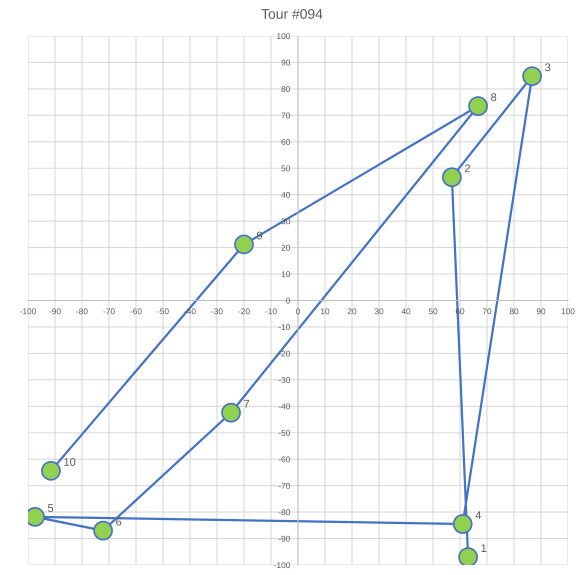 Image resolution: width=584 pixels, height=575 pixels. Describe the element at coordinates (514, 311) in the screenshot. I see `x-tick-label: 80` at that location.